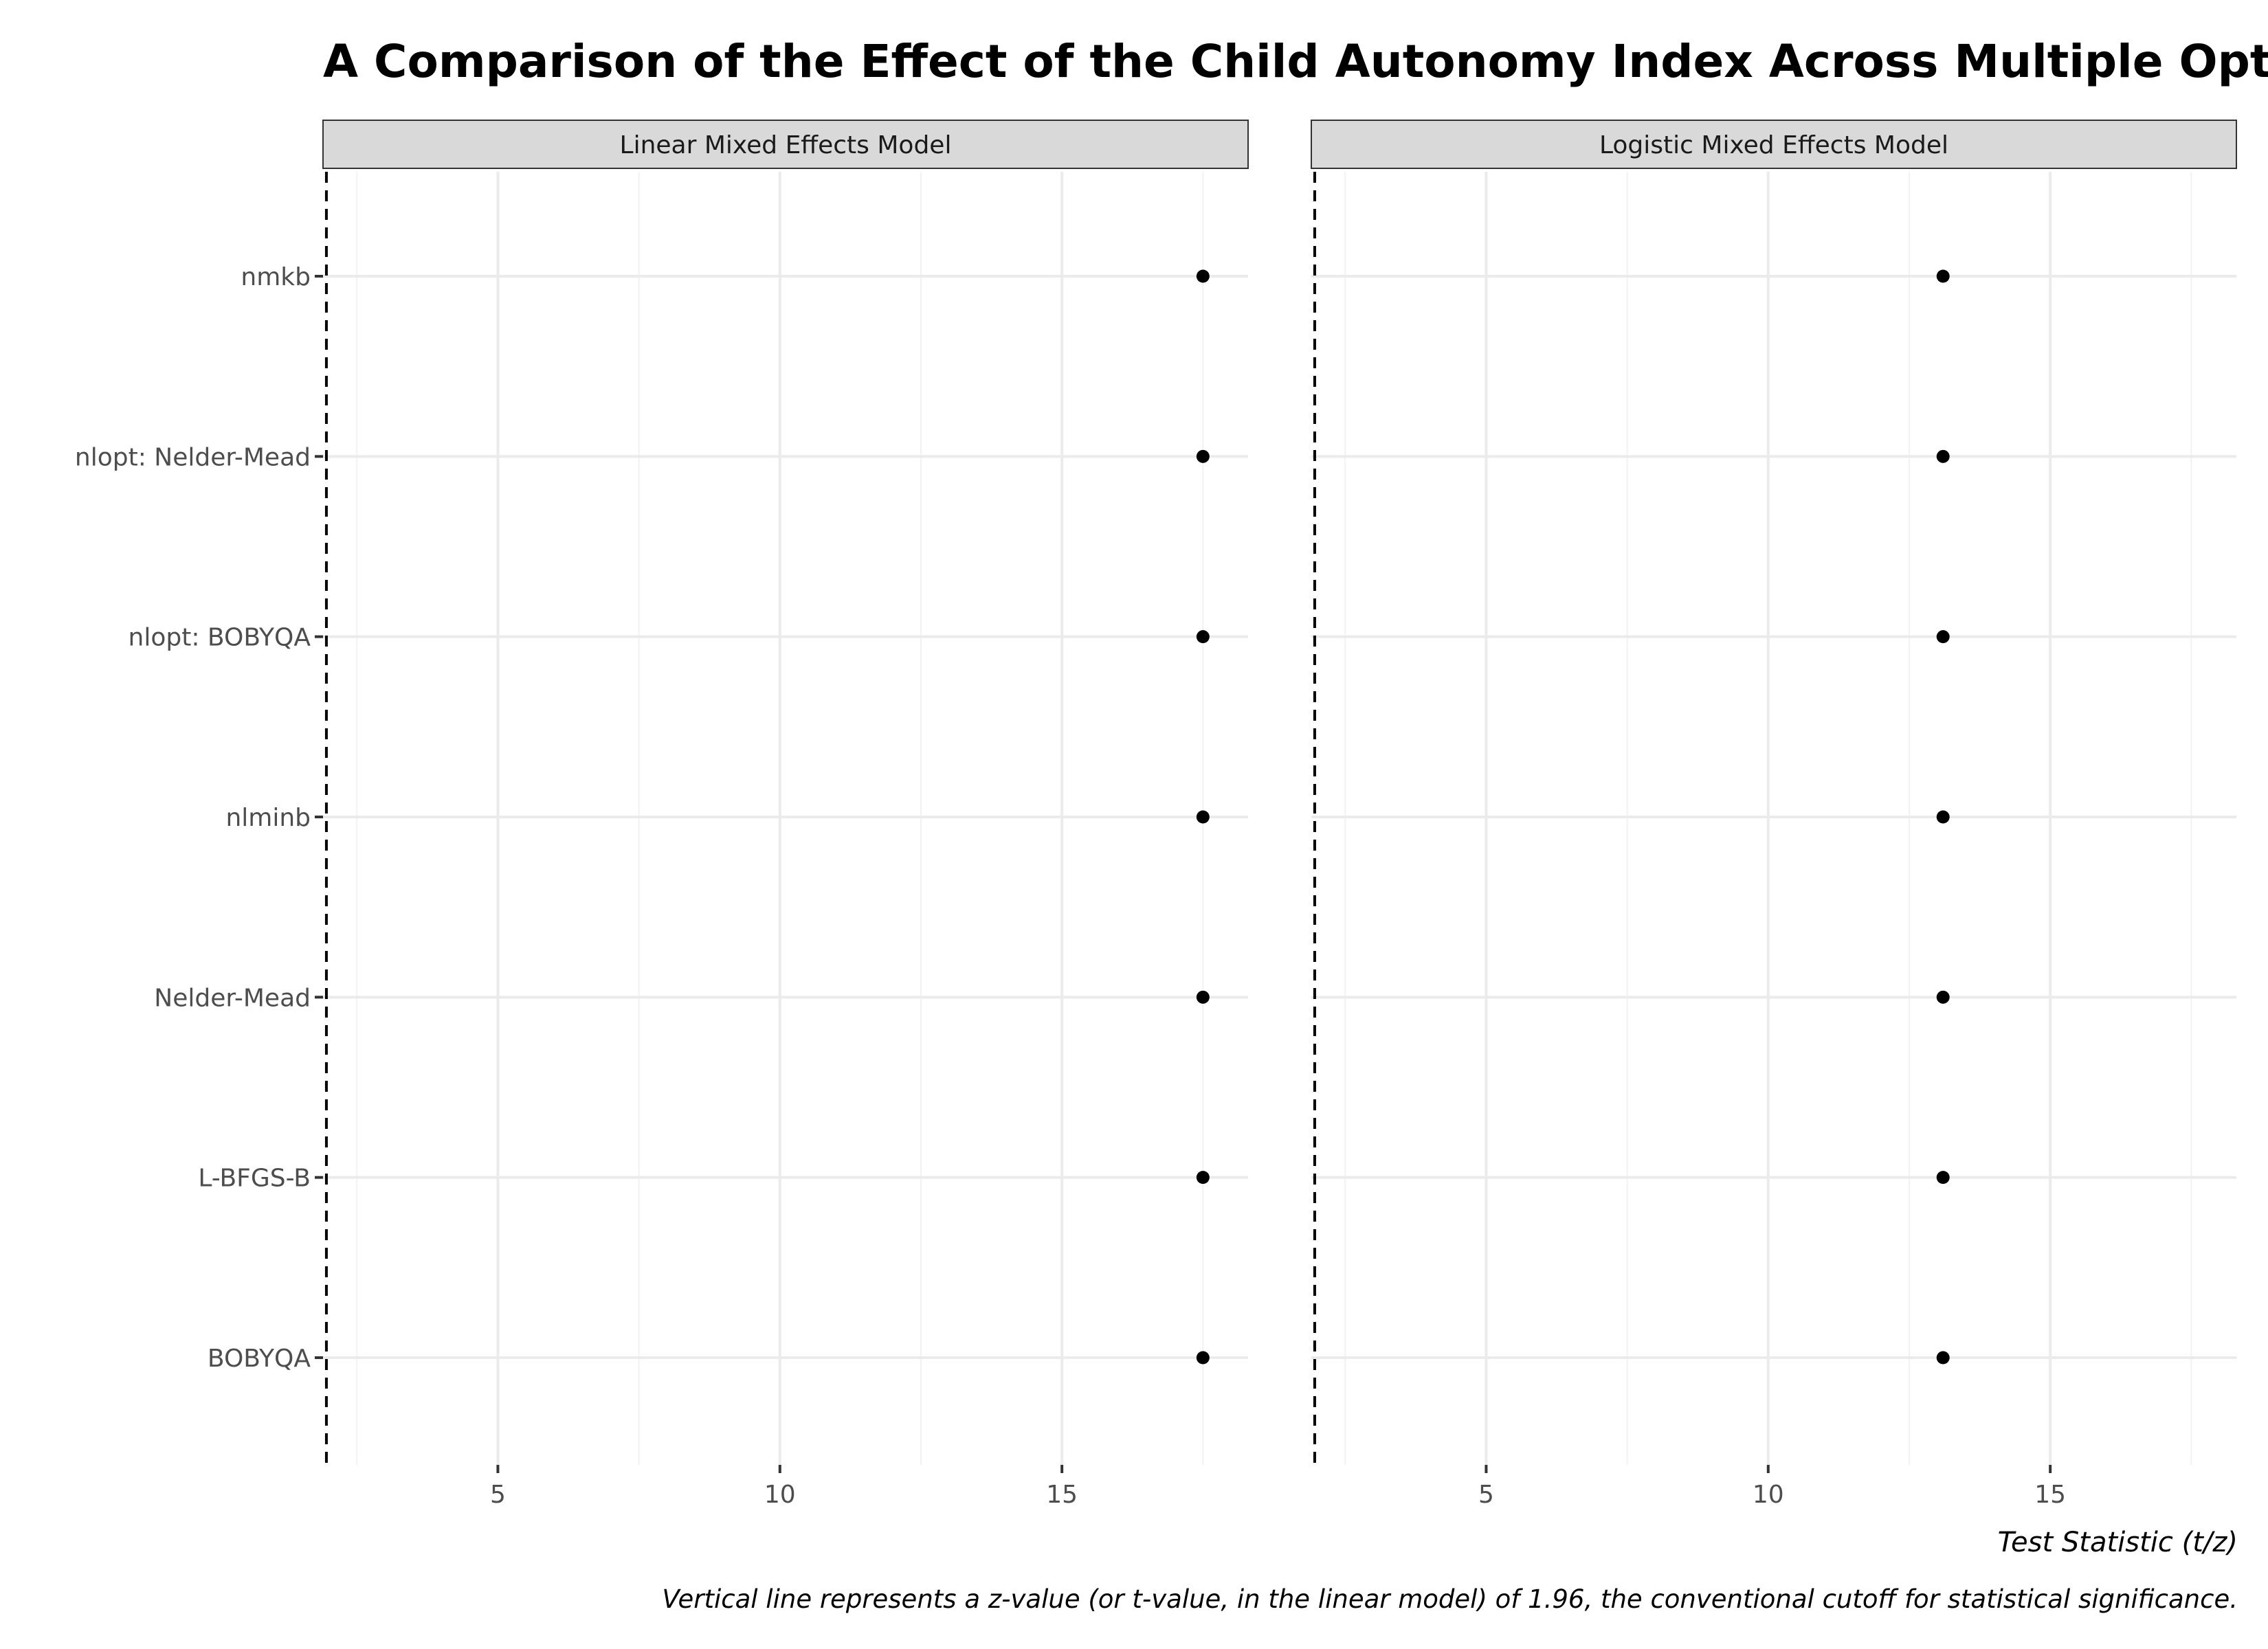 This screenshot has height=1649, width=2268. I want to click on facet-strip-label: Logistic Mixed Effects Model, so click(1773, 145).